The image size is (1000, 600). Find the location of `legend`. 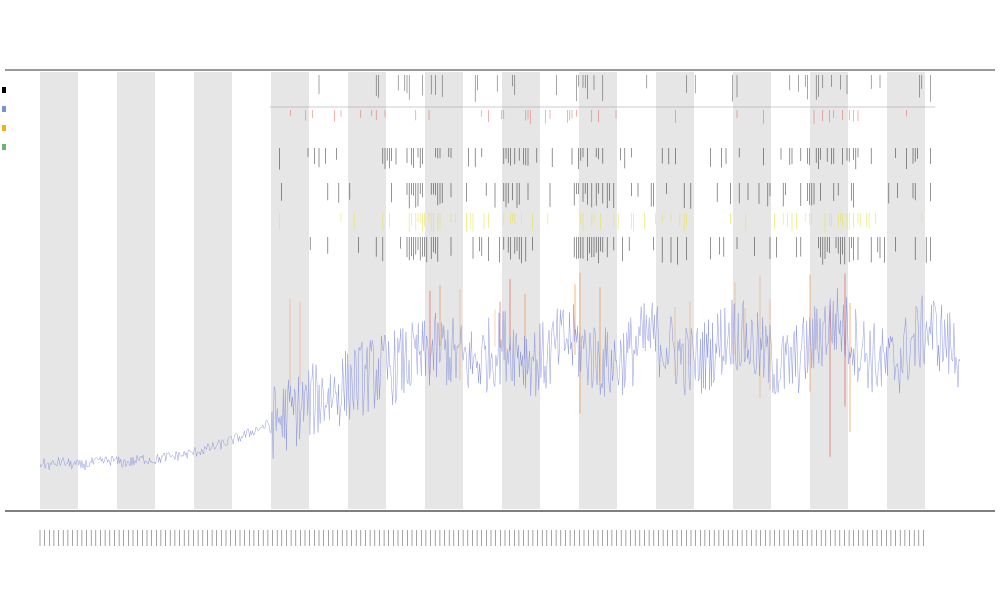

legend is located at coordinates (9, 118).